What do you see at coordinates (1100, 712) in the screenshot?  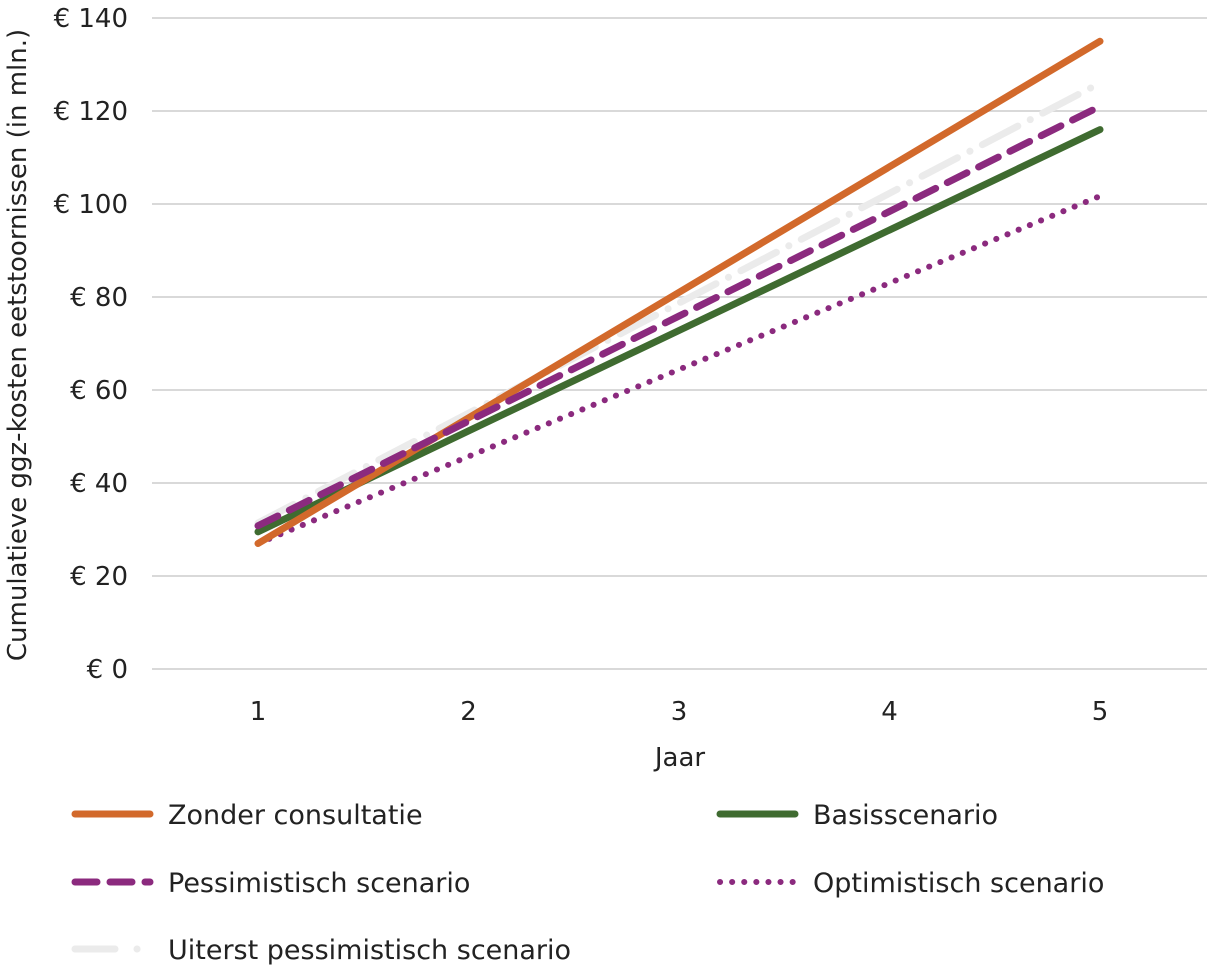 I see `x-tick-label: 5` at bounding box center [1100, 712].